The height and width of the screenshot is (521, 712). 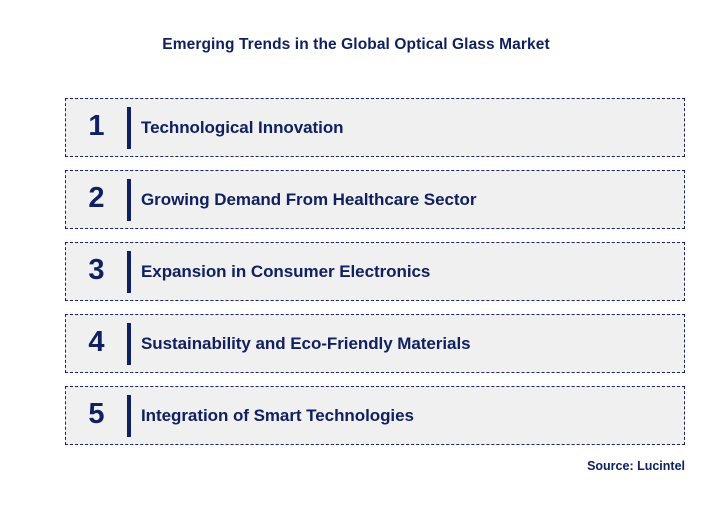 What do you see at coordinates (375, 127) in the screenshot?
I see `trend-row-1: 1 Technological Innovation` at bounding box center [375, 127].